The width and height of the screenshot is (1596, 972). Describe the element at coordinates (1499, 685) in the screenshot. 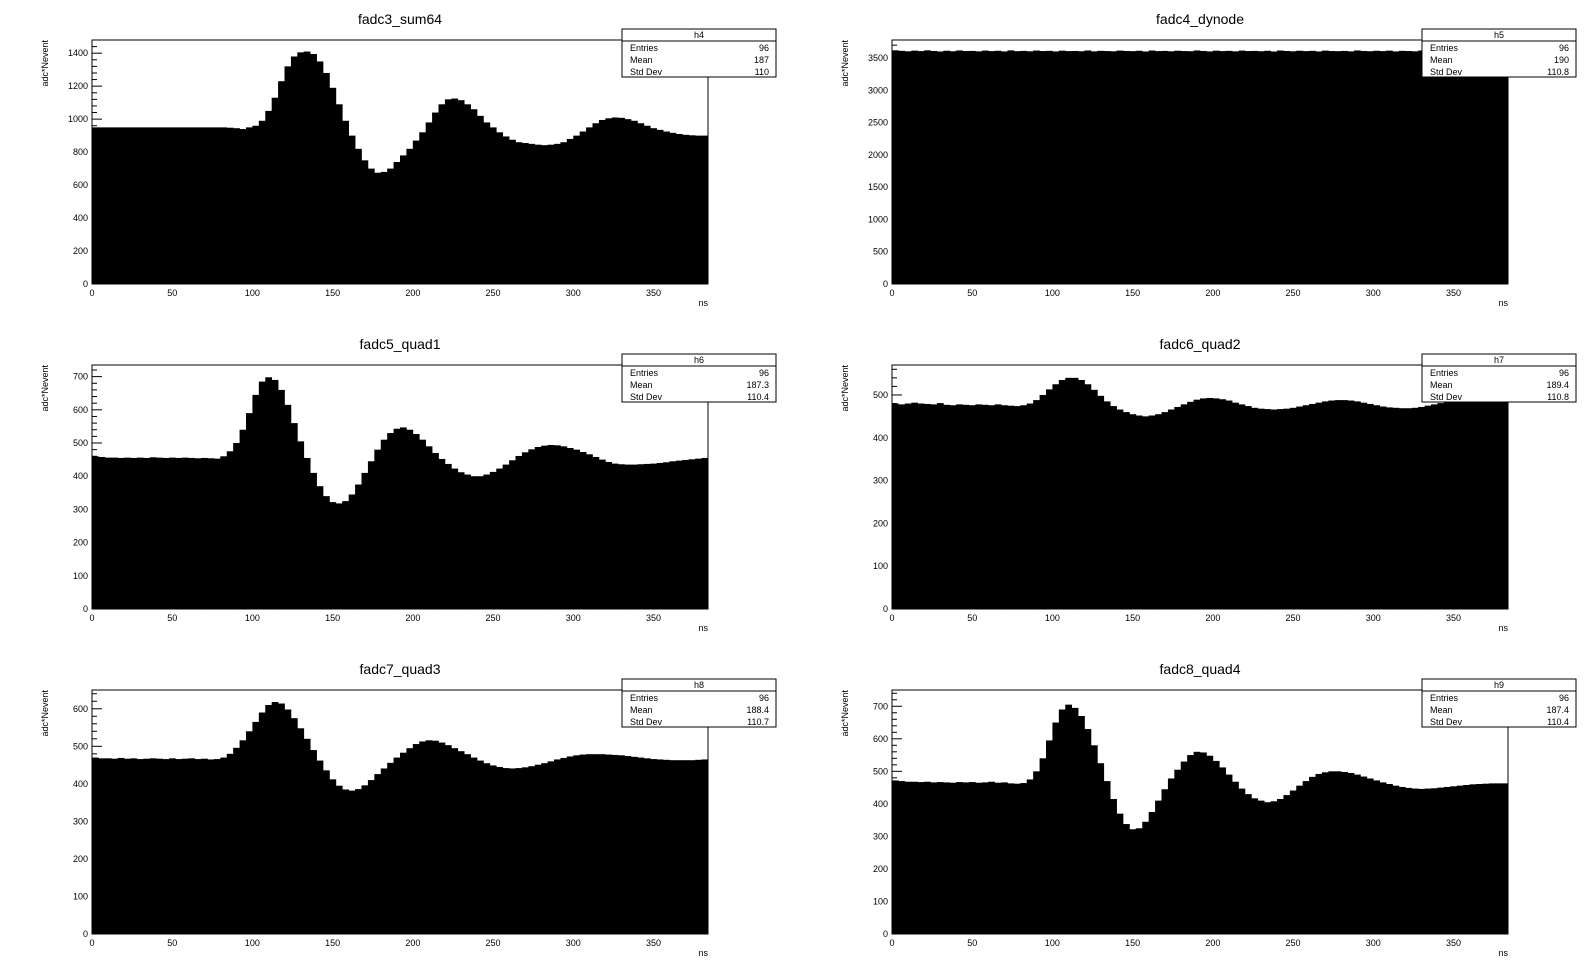

I see `stats-name: h9` at that location.